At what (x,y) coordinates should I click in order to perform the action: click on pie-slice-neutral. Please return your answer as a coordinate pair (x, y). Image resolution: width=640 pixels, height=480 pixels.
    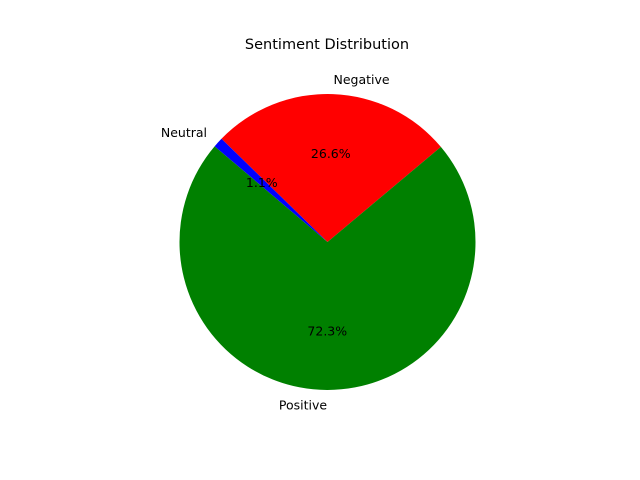
    Looking at the image, I should click on (271, 190).